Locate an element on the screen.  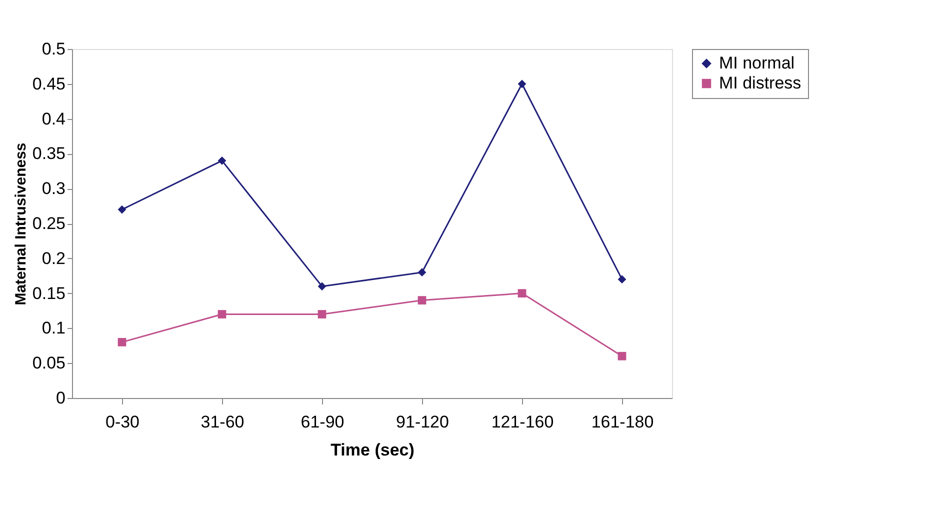
x-tick-label: 61-90 is located at coordinates (322, 422).